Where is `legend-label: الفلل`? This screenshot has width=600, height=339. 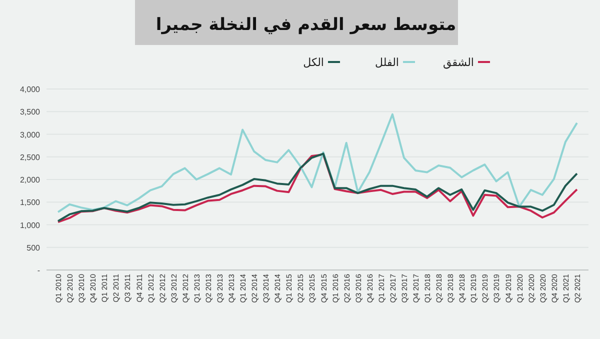 legend-label: الفلل is located at coordinates (387, 62).